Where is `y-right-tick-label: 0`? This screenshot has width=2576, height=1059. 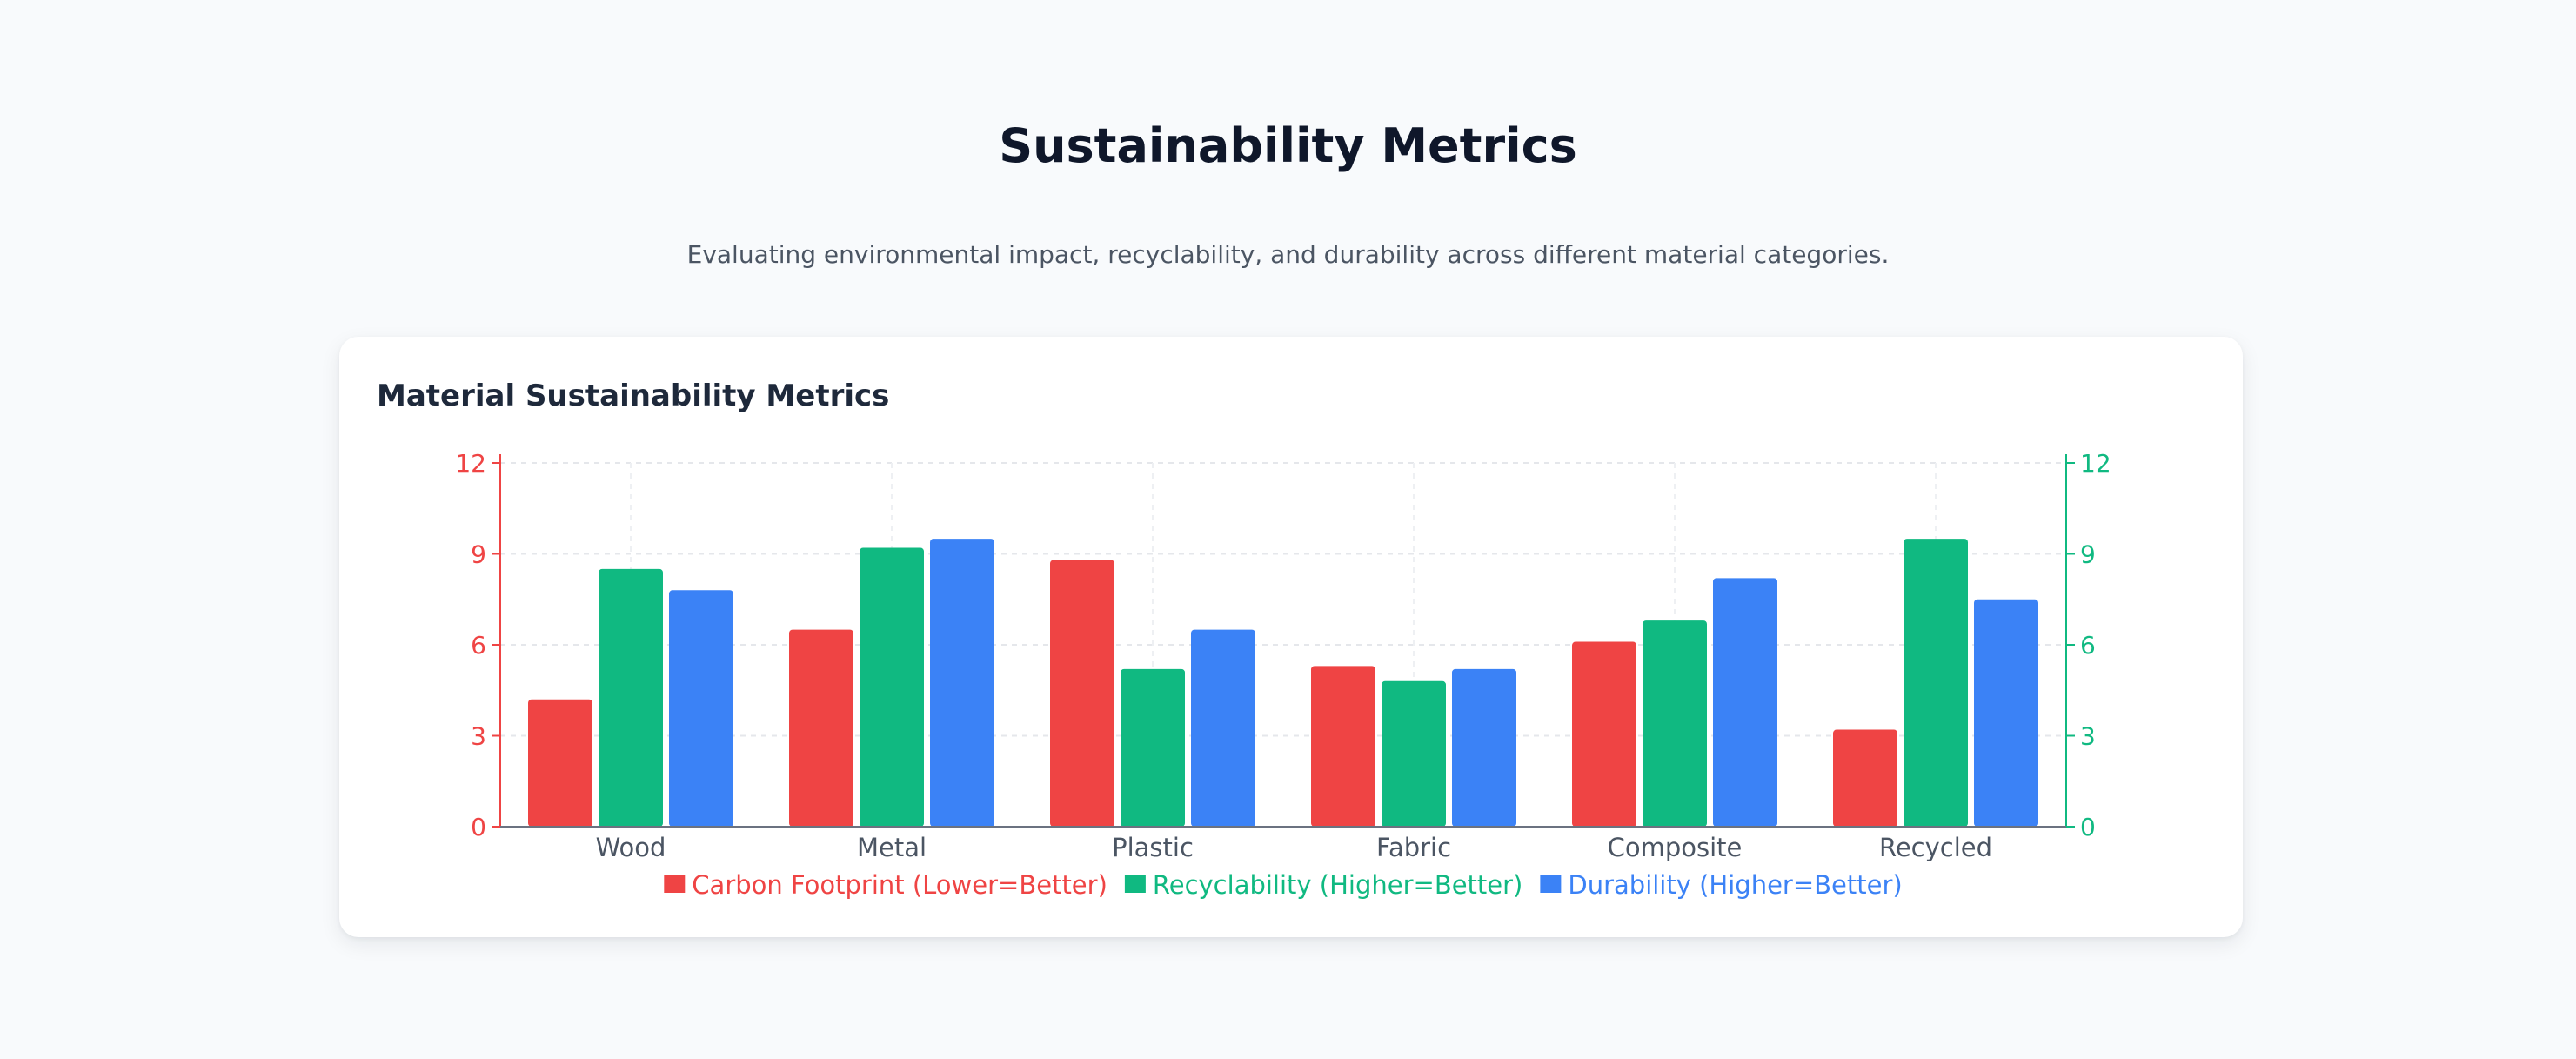 y-right-tick-label: 0 is located at coordinates (2088, 827).